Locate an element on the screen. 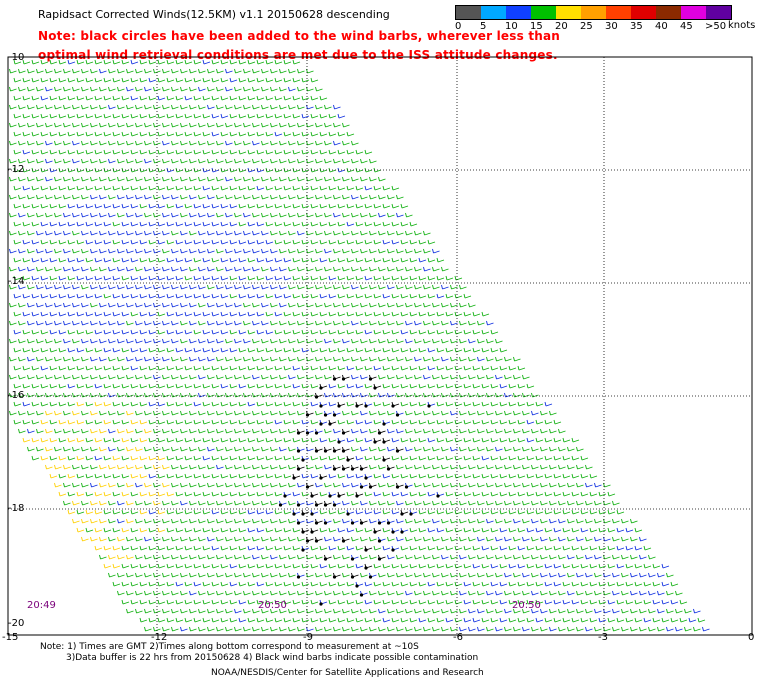 The image size is (760, 688). legend-unit: knots is located at coordinates (742, 25).